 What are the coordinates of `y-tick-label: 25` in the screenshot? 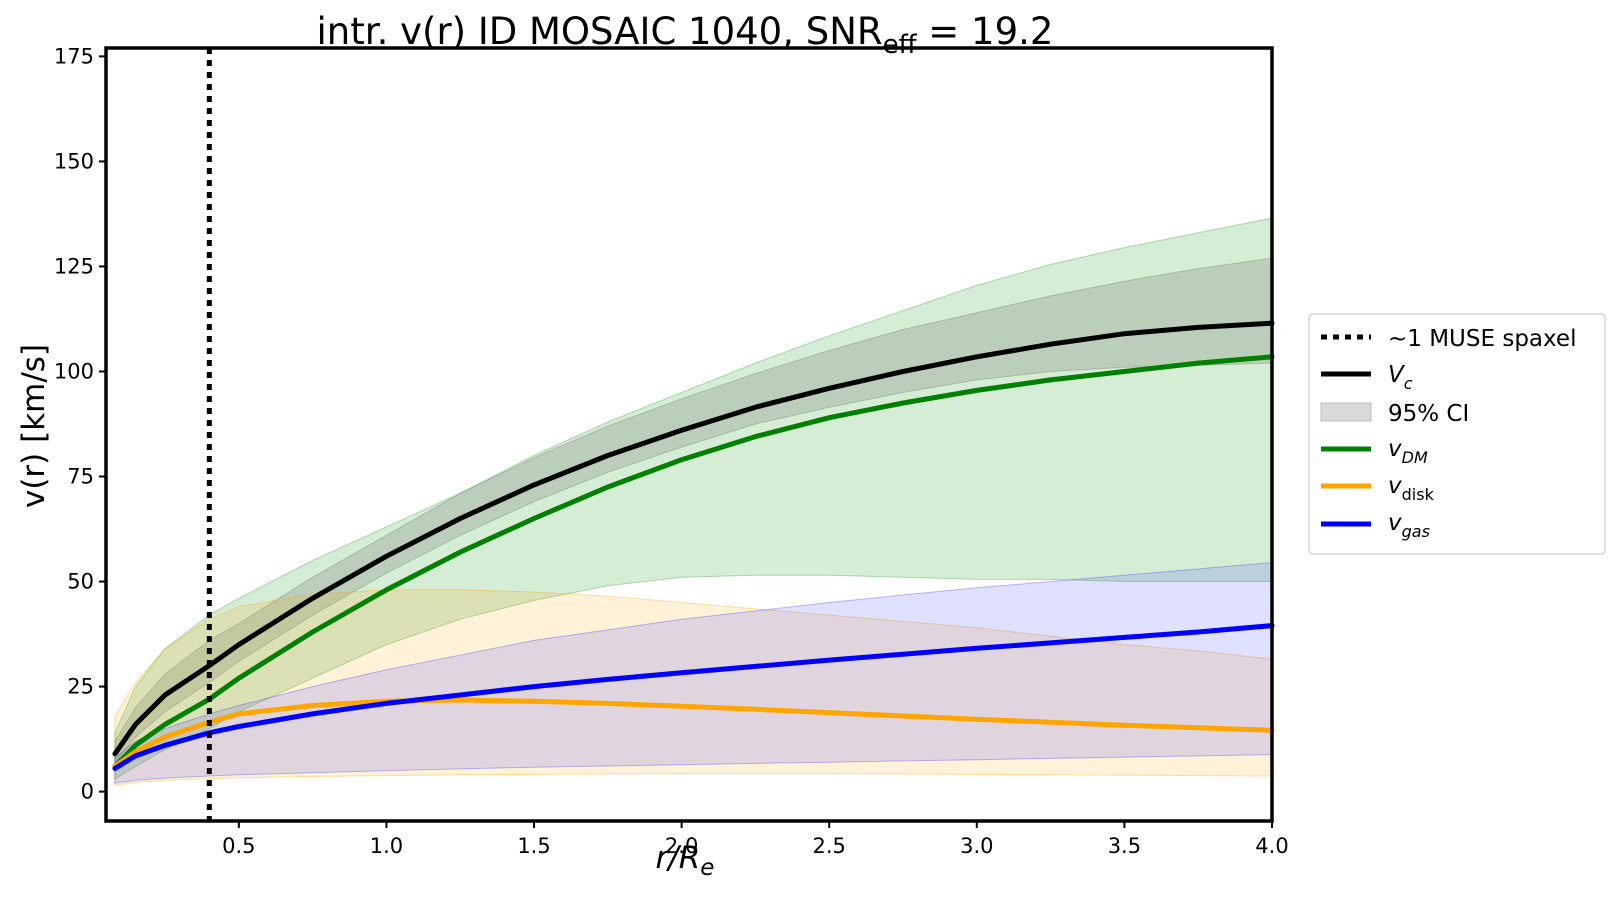 It's located at (80, 687).